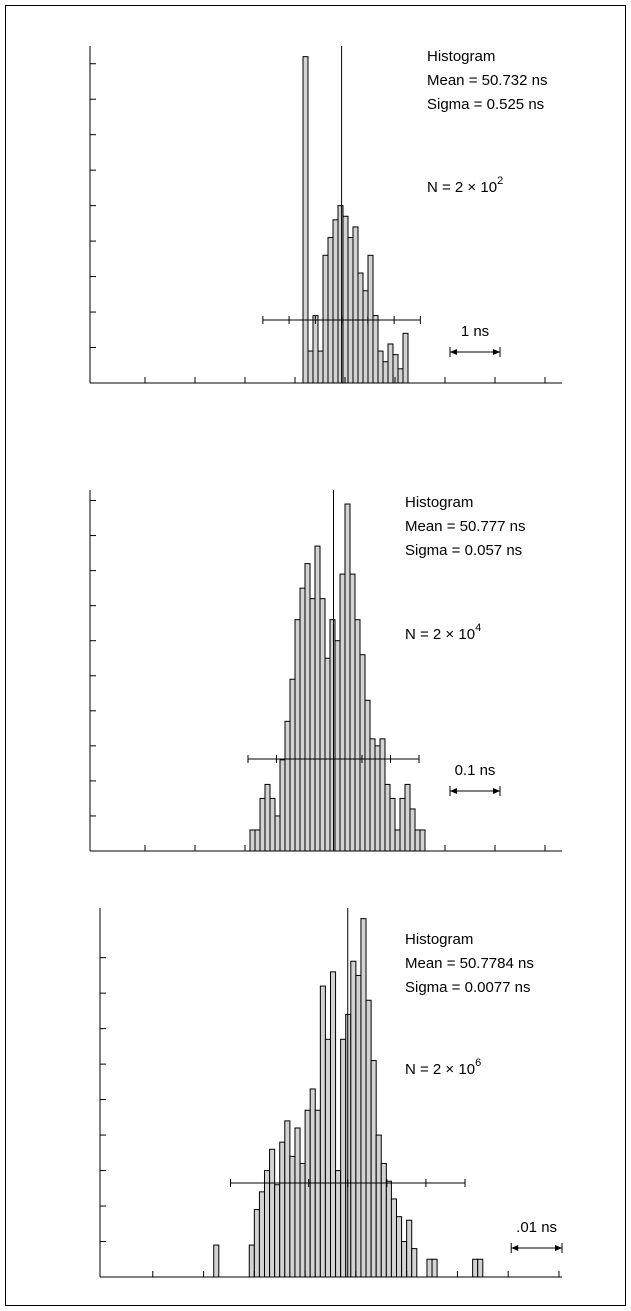 The image size is (631, 1311). Describe the element at coordinates (500, 181) in the screenshot. I see `n-exponent: 2` at that location.